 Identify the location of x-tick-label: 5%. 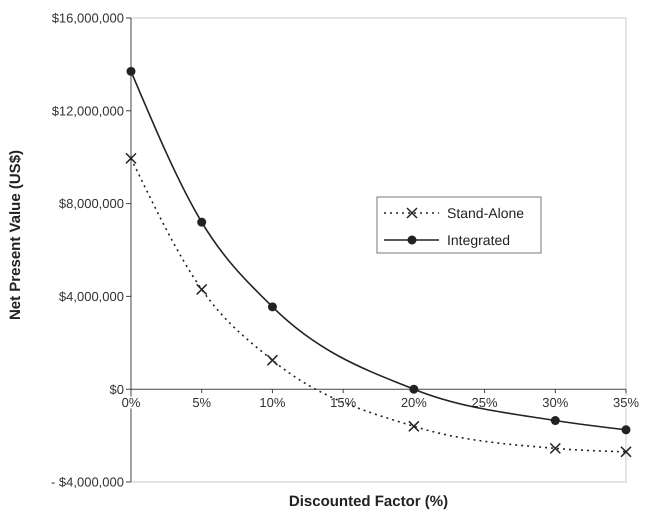
(202, 402).